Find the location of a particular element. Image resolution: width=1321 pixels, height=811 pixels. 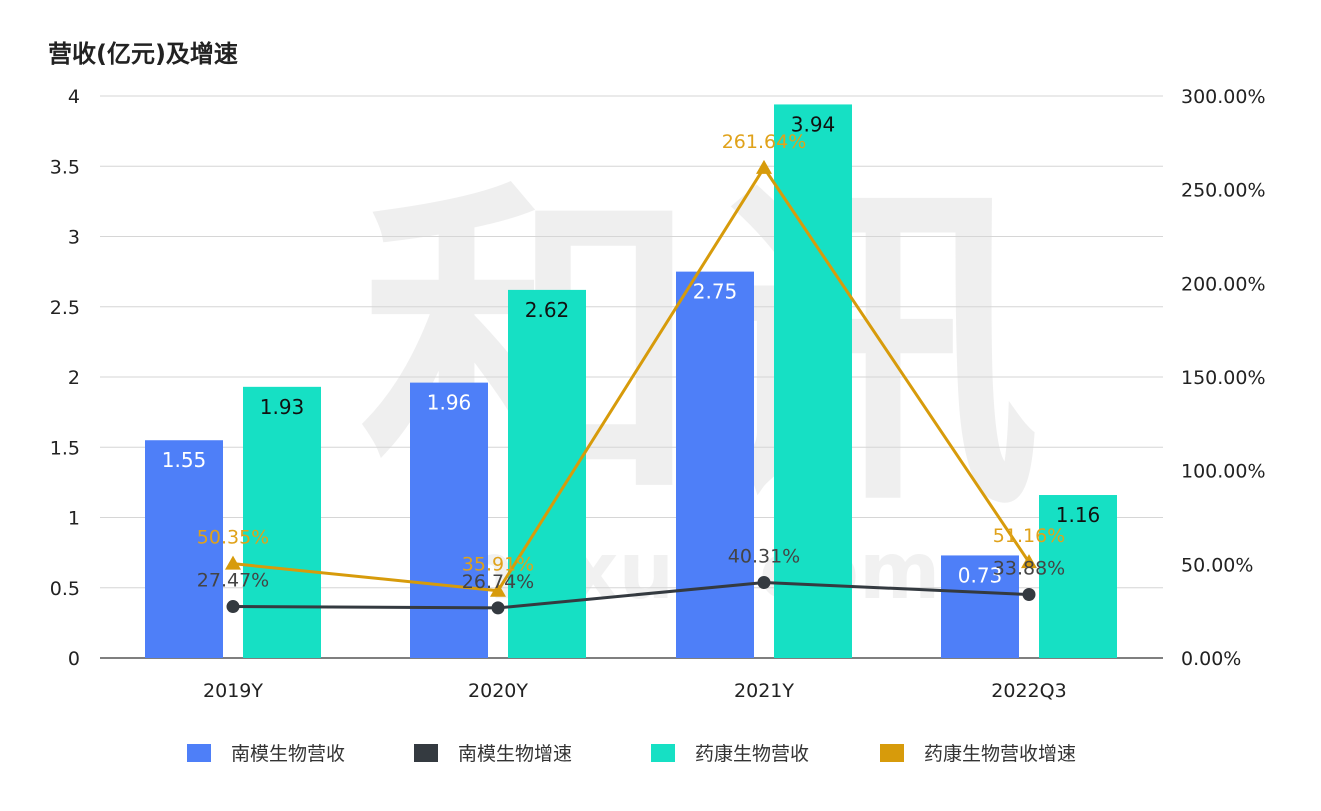

y-left-tick-label: 1.5 is located at coordinates (65, 448).